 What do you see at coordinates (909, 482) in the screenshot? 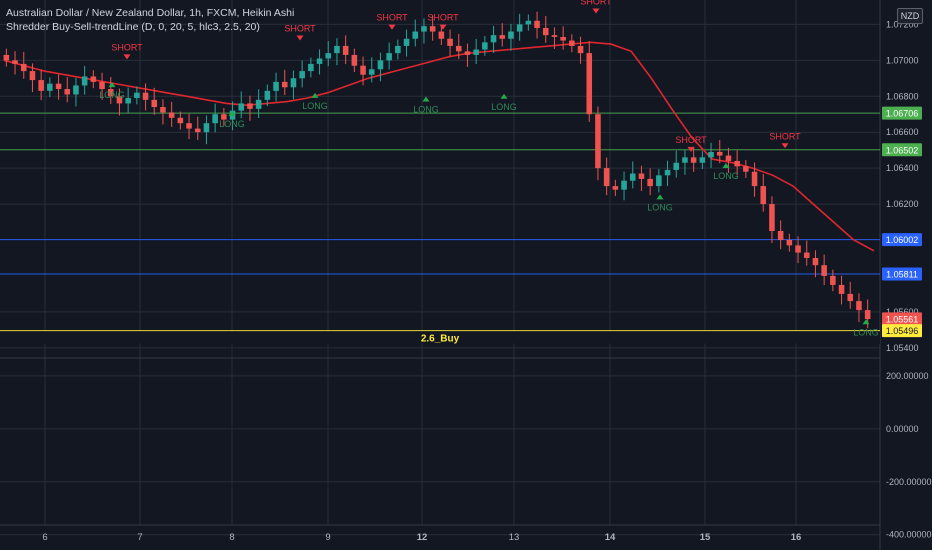
I see `oscillator-tick-label: -200.00000` at bounding box center [909, 482].